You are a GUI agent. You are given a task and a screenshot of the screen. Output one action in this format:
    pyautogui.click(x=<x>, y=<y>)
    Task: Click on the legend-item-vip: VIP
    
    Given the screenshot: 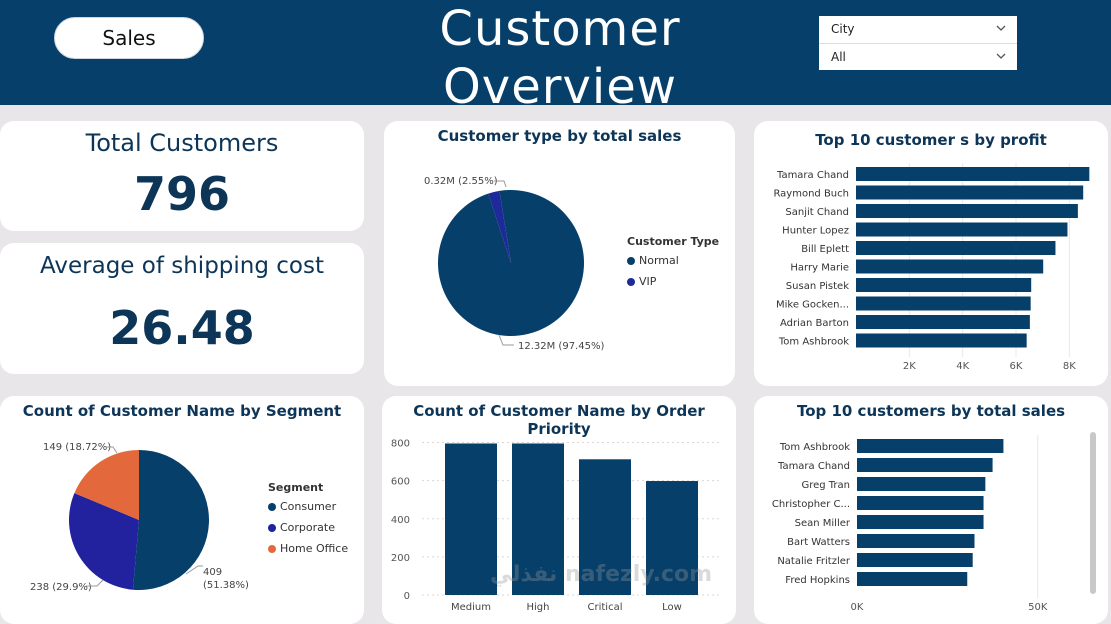 What is the action you would take?
    pyautogui.click(x=673, y=281)
    